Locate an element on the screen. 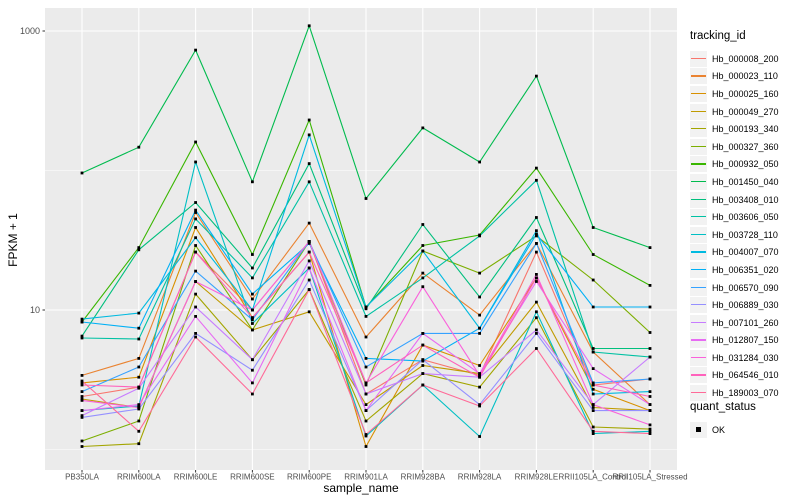 This screenshot has height=500, width=800. y-tick-label: 10 is located at coordinates (35, 310).